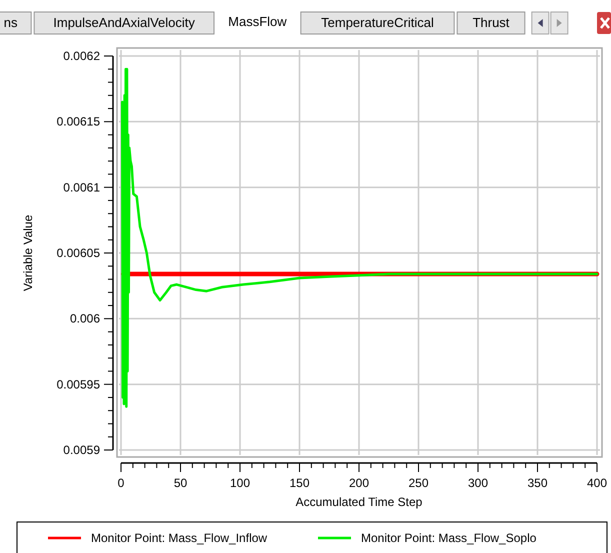  I want to click on y-tick-label: 0.0061, so click(81, 187).